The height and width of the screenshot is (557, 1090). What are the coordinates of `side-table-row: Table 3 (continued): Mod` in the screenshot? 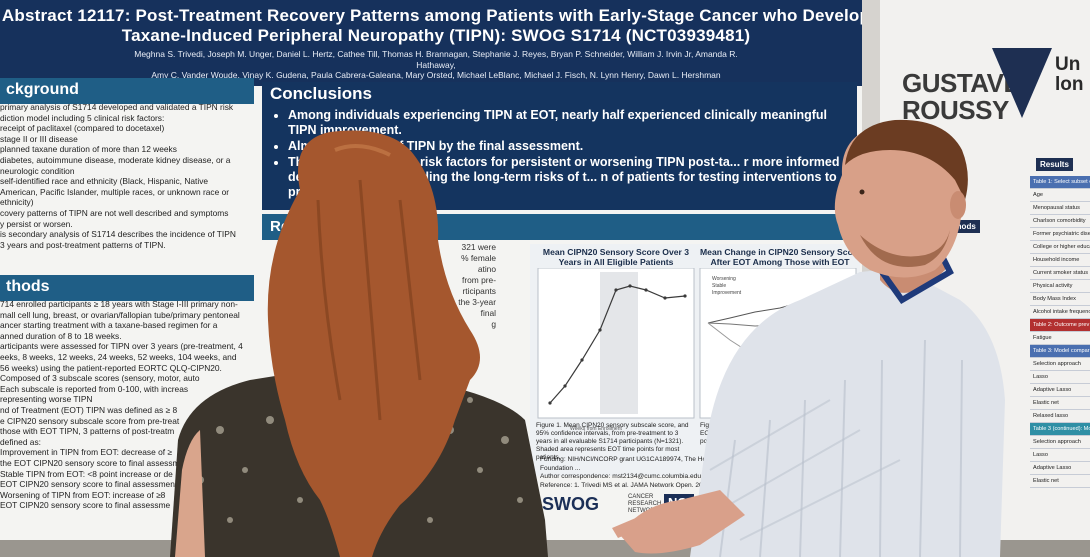 It's located at (1060, 429).